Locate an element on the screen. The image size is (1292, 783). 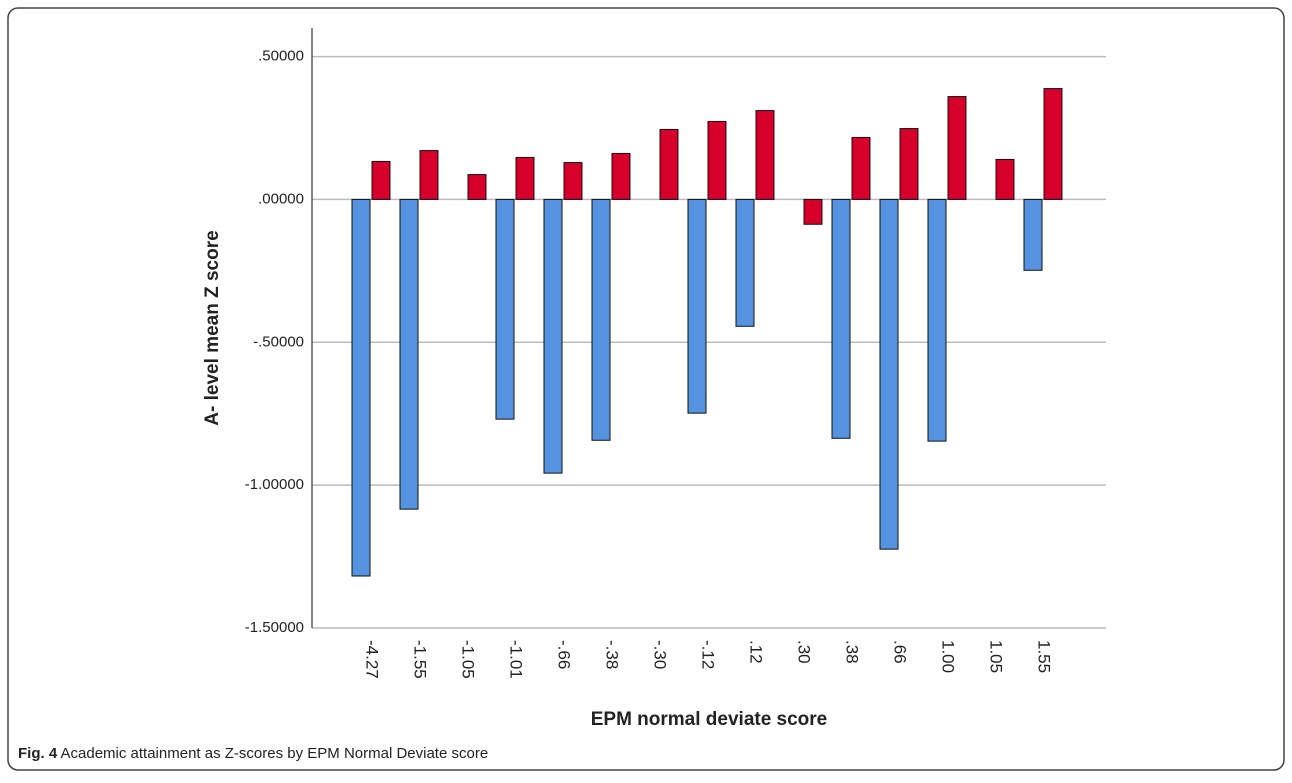
x-tick-label: -4.27 is located at coordinates (372, 659).